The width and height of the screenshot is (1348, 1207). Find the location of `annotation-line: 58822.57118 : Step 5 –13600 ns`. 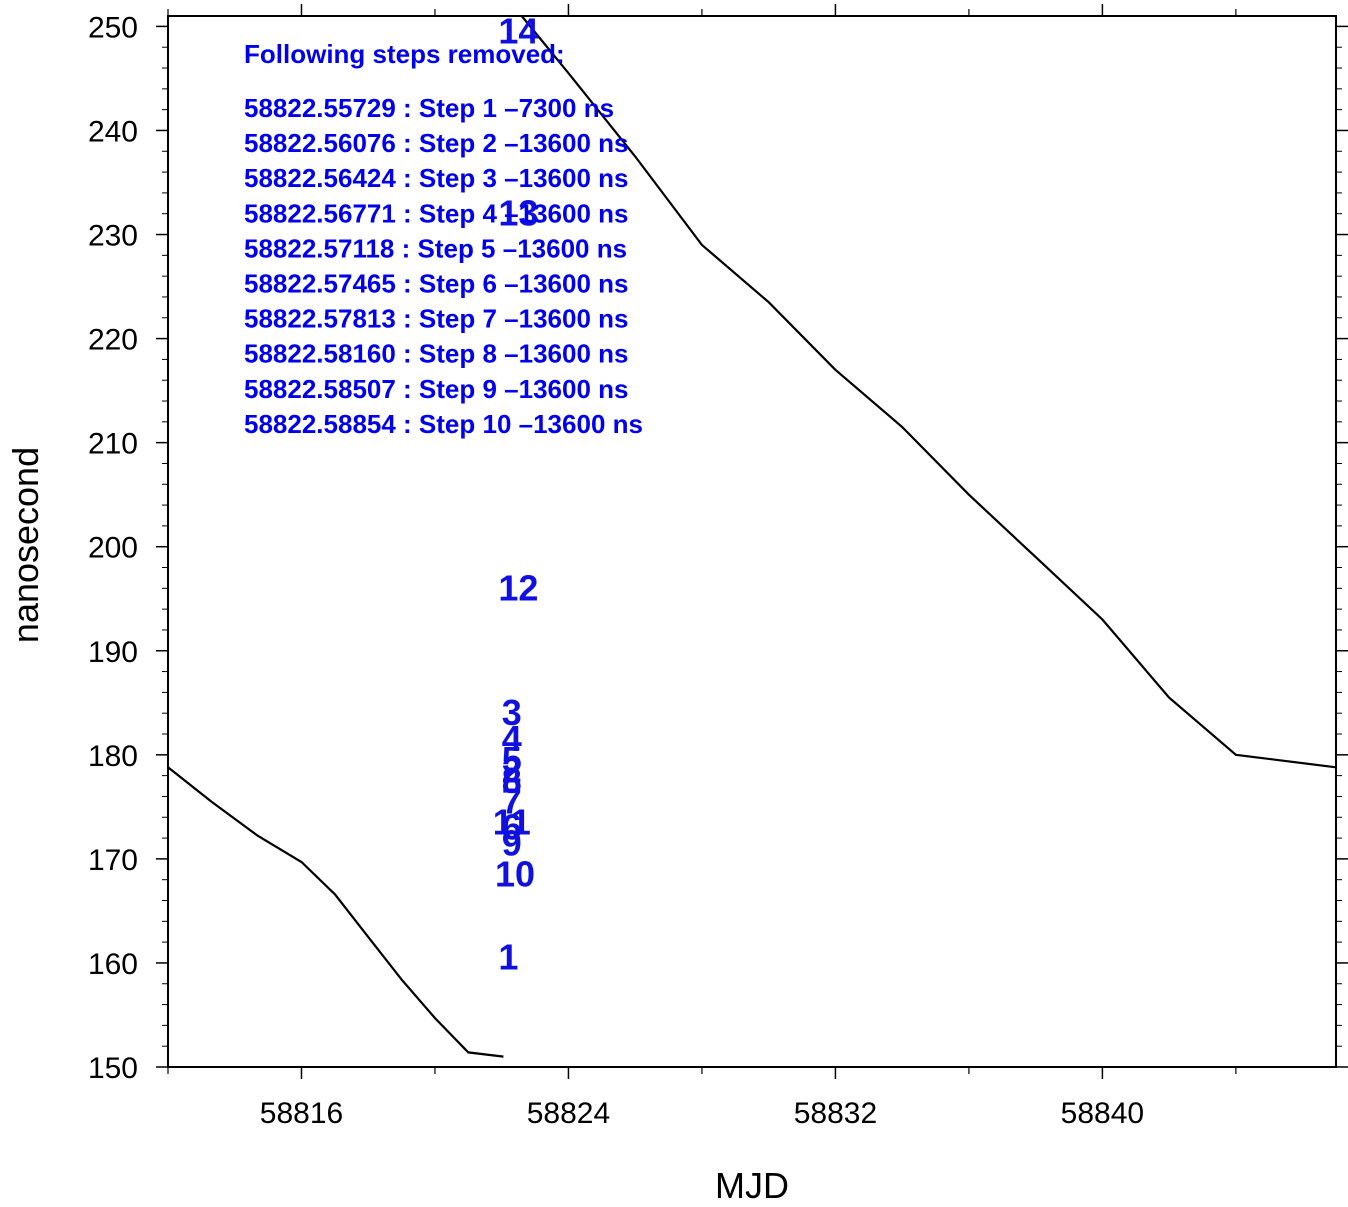

annotation-line: 58822.57118 : Step 5 –13600 ns is located at coordinates (435, 248).